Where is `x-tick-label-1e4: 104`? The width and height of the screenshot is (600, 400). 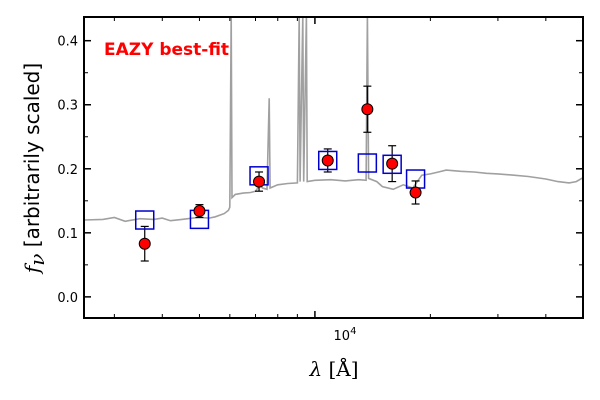 x-tick-label-1e4: 104 is located at coordinates (345, 335).